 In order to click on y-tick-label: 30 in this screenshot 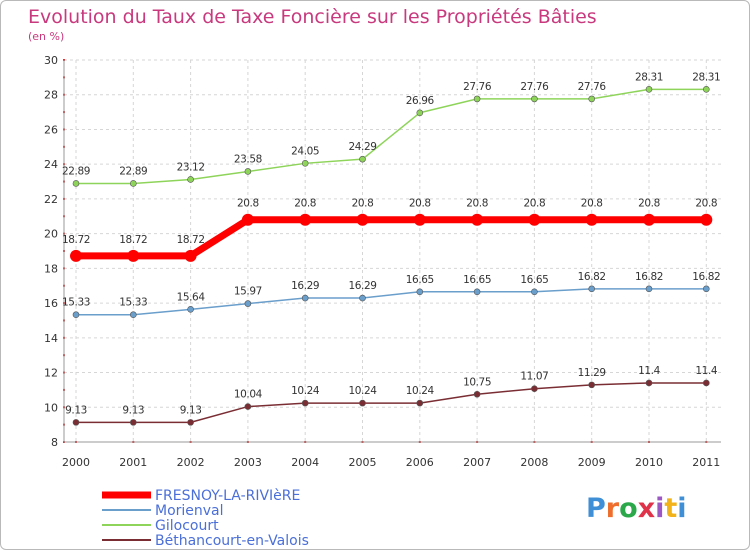, I will do `click(51, 60)`.